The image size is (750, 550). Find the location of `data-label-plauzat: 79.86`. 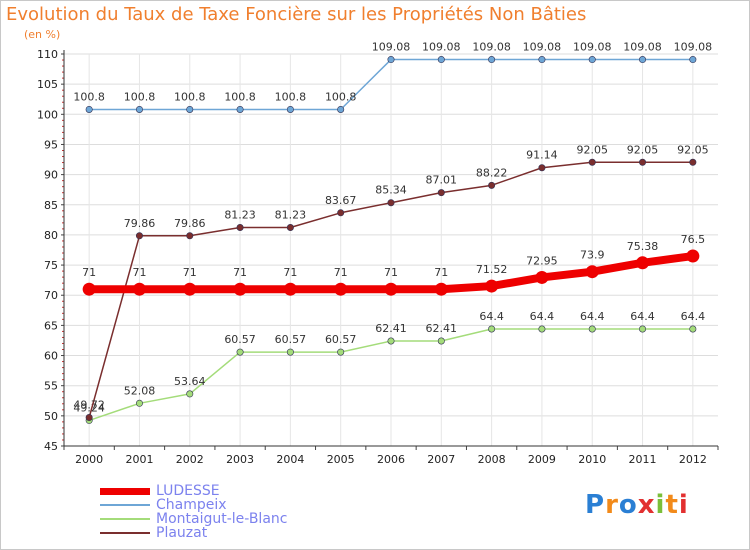

data-label-plauzat: 79.86 is located at coordinates (140, 223).